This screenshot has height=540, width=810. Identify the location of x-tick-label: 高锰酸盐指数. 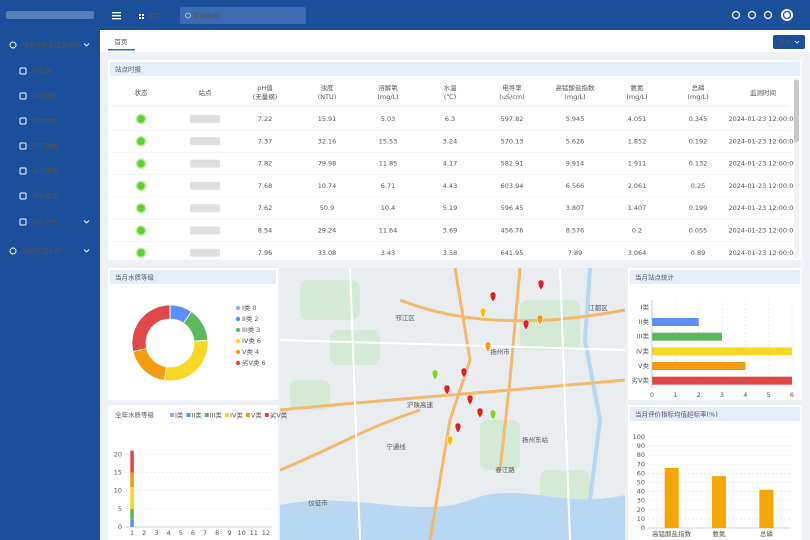
(672, 533).